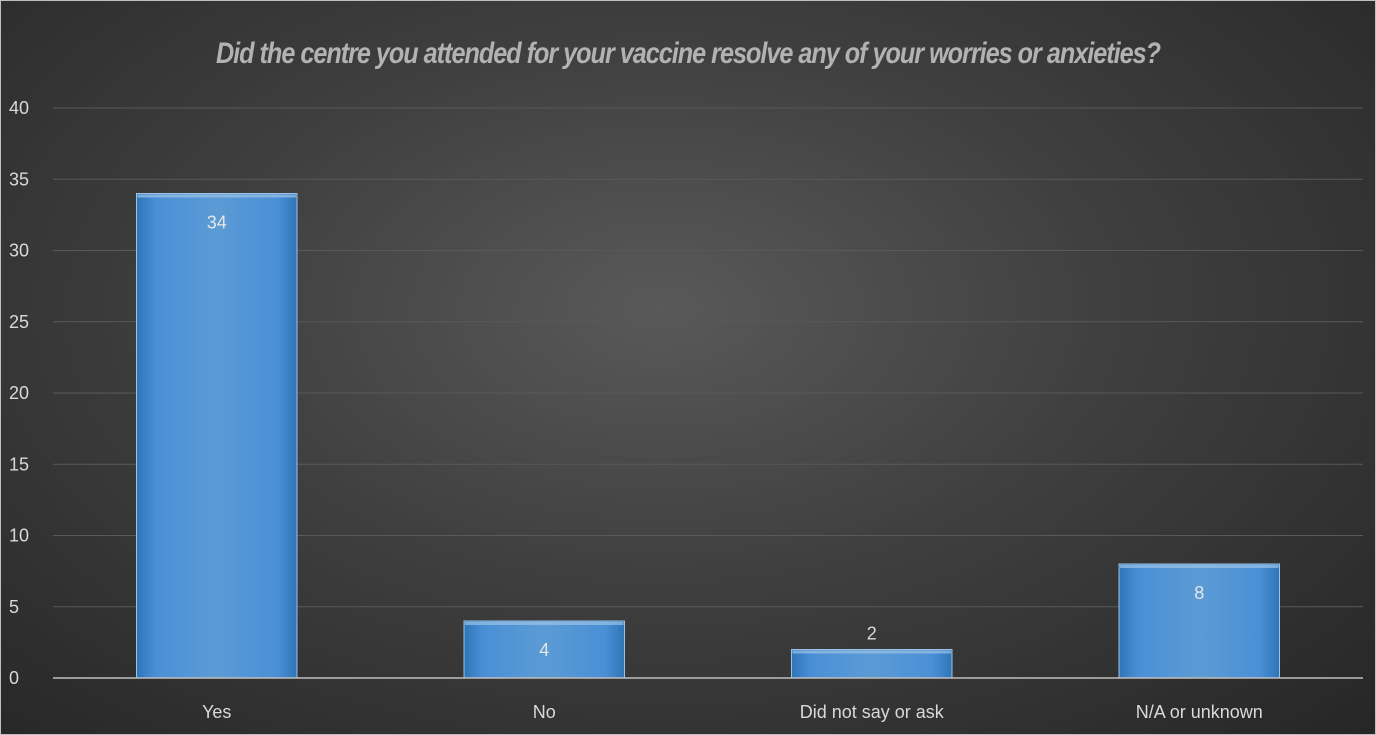 The height and width of the screenshot is (735, 1376). Describe the element at coordinates (1199, 593) in the screenshot. I see `data-label: 8` at that location.